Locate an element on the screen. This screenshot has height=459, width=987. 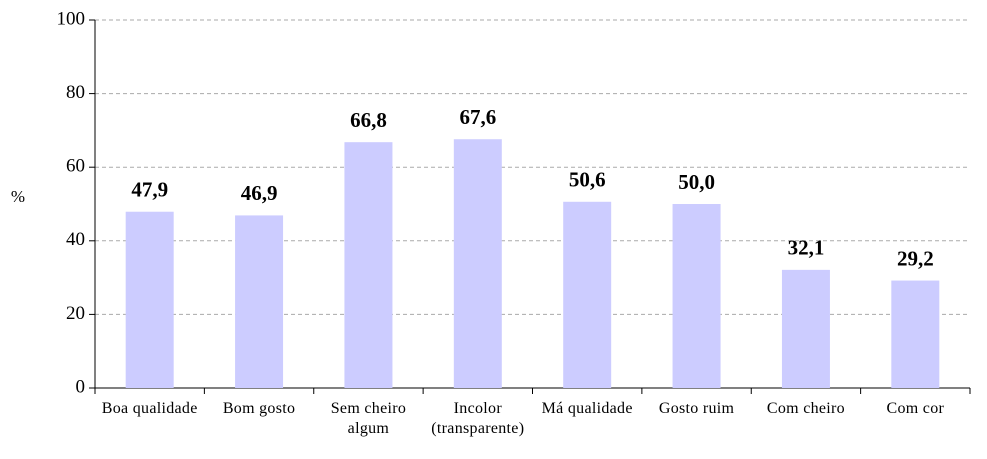
y-tick-label: 60 is located at coordinates (75, 166).